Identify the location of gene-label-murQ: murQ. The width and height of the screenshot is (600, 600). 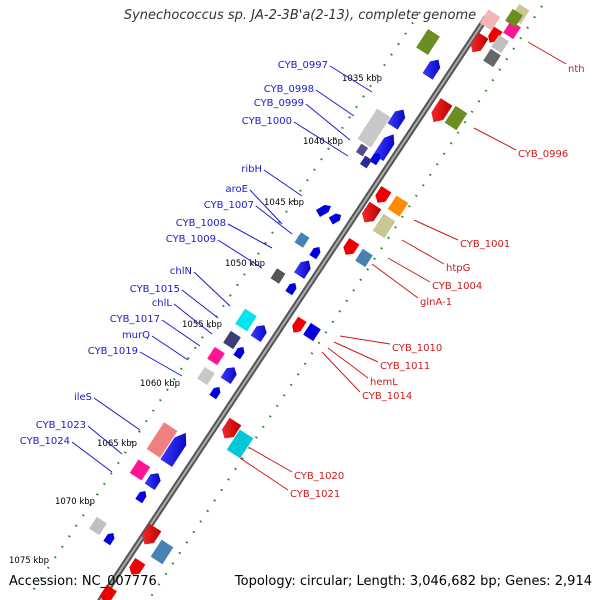
(136, 335).